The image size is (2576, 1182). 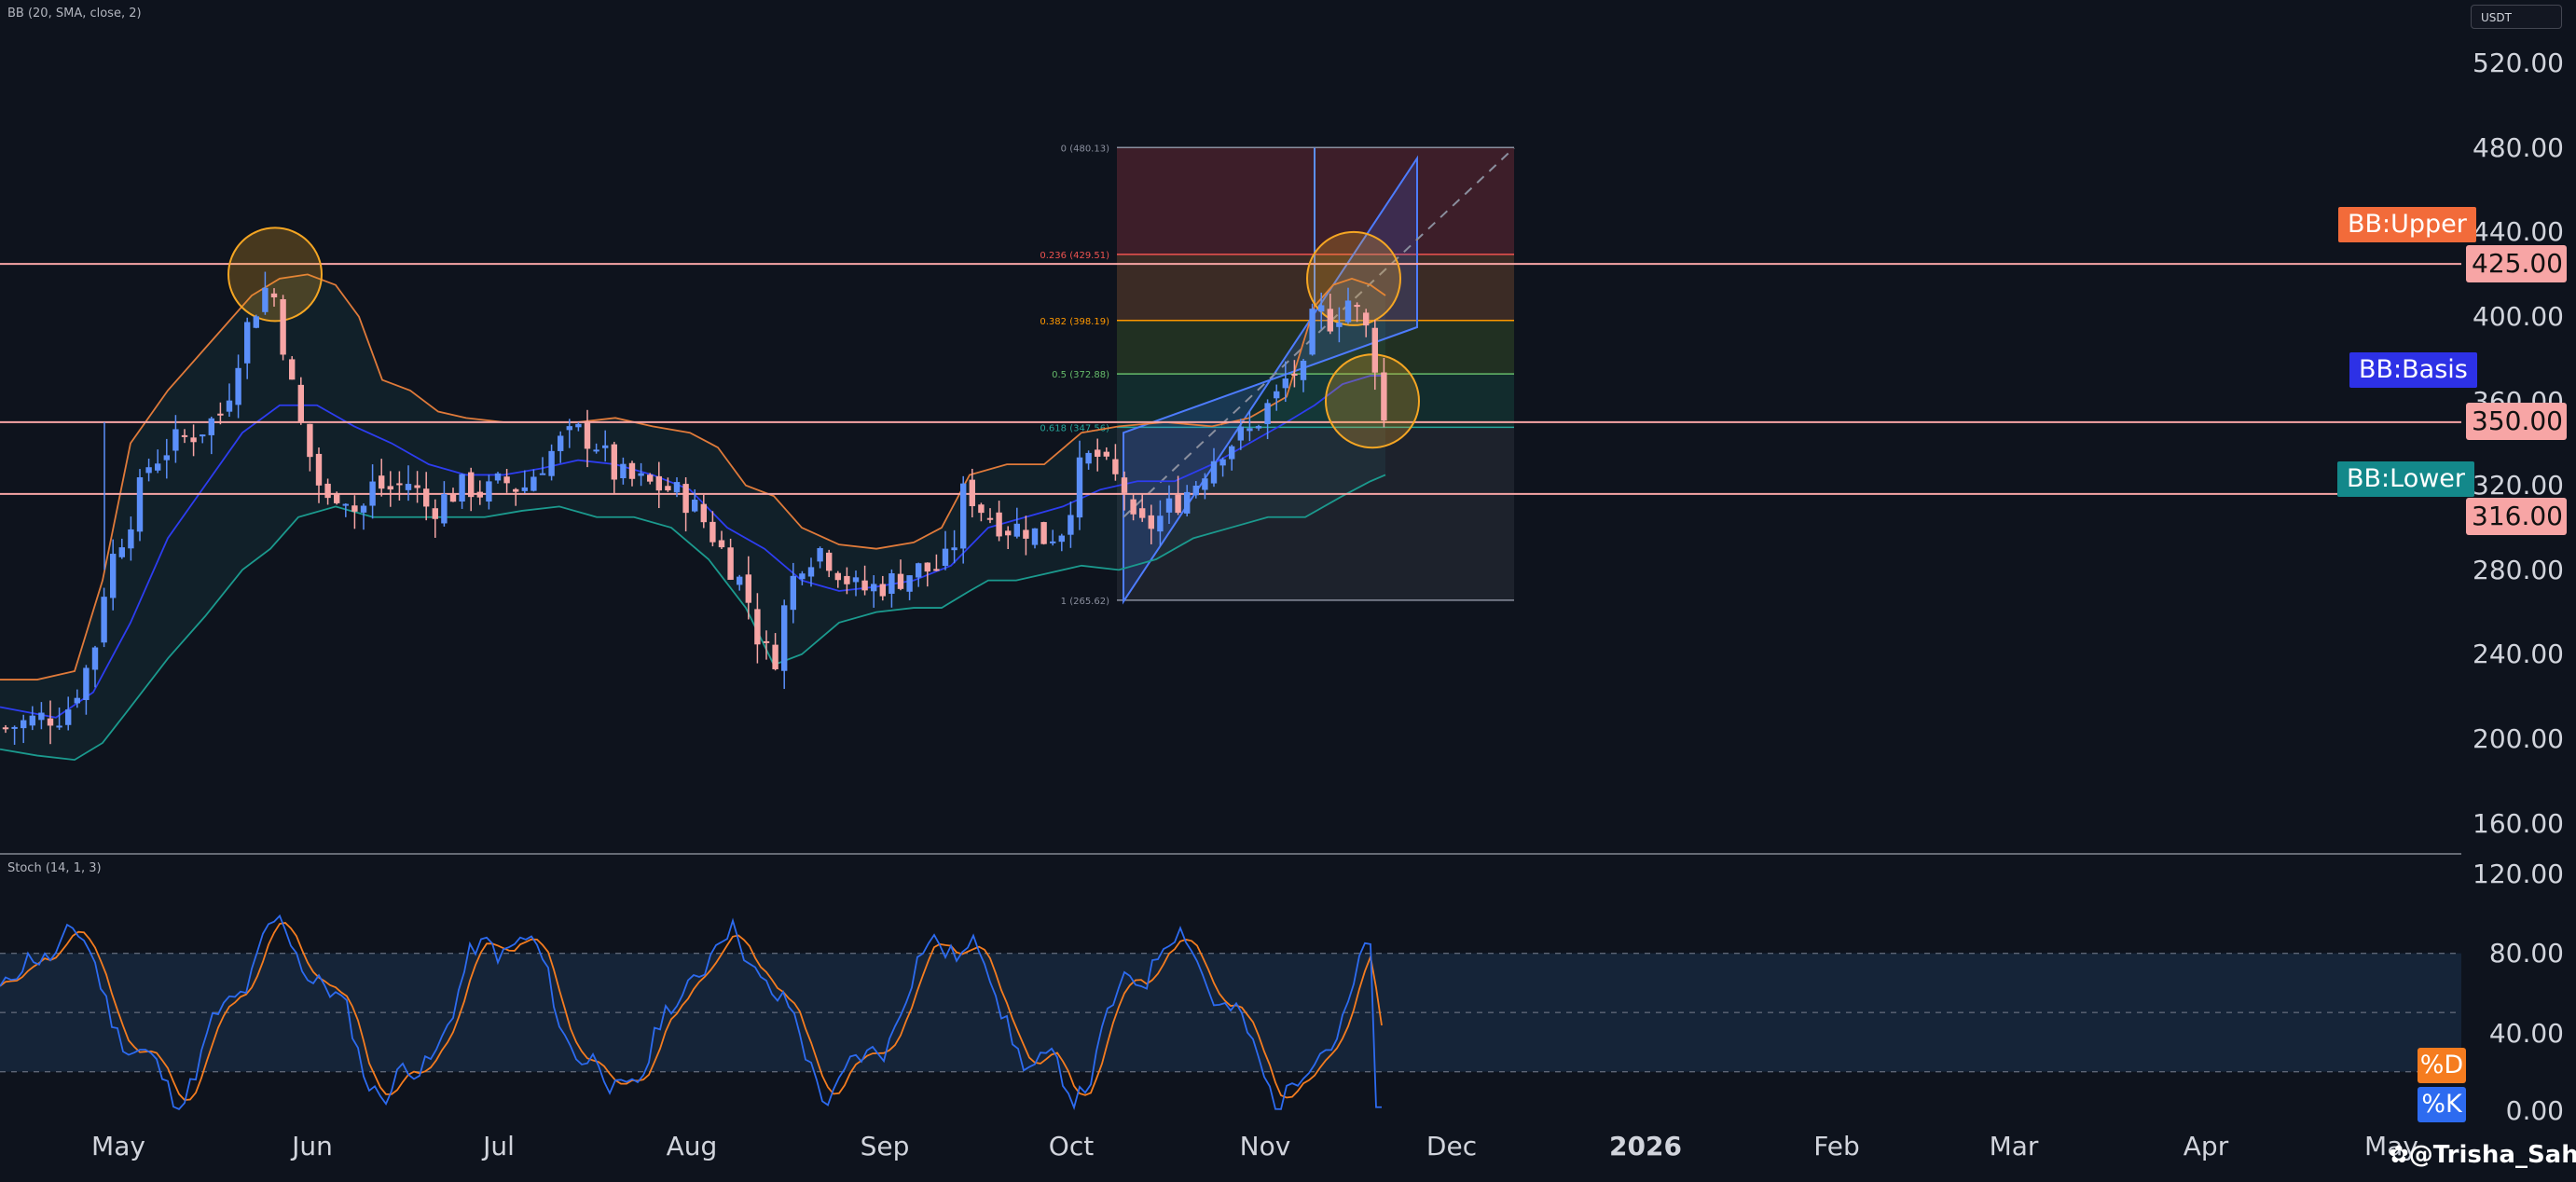 What do you see at coordinates (885, 1146) in the screenshot?
I see `time-axis-tick: Sep` at bounding box center [885, 1146].